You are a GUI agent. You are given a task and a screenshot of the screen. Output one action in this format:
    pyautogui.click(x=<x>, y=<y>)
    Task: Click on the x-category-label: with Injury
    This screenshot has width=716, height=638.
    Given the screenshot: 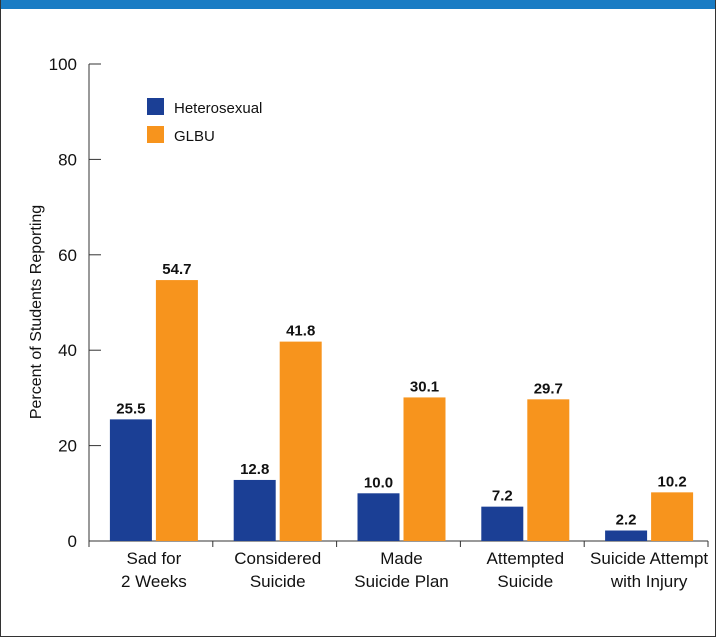 What is the action you would take?
    pyautogui.click(x=649, y=581)
    